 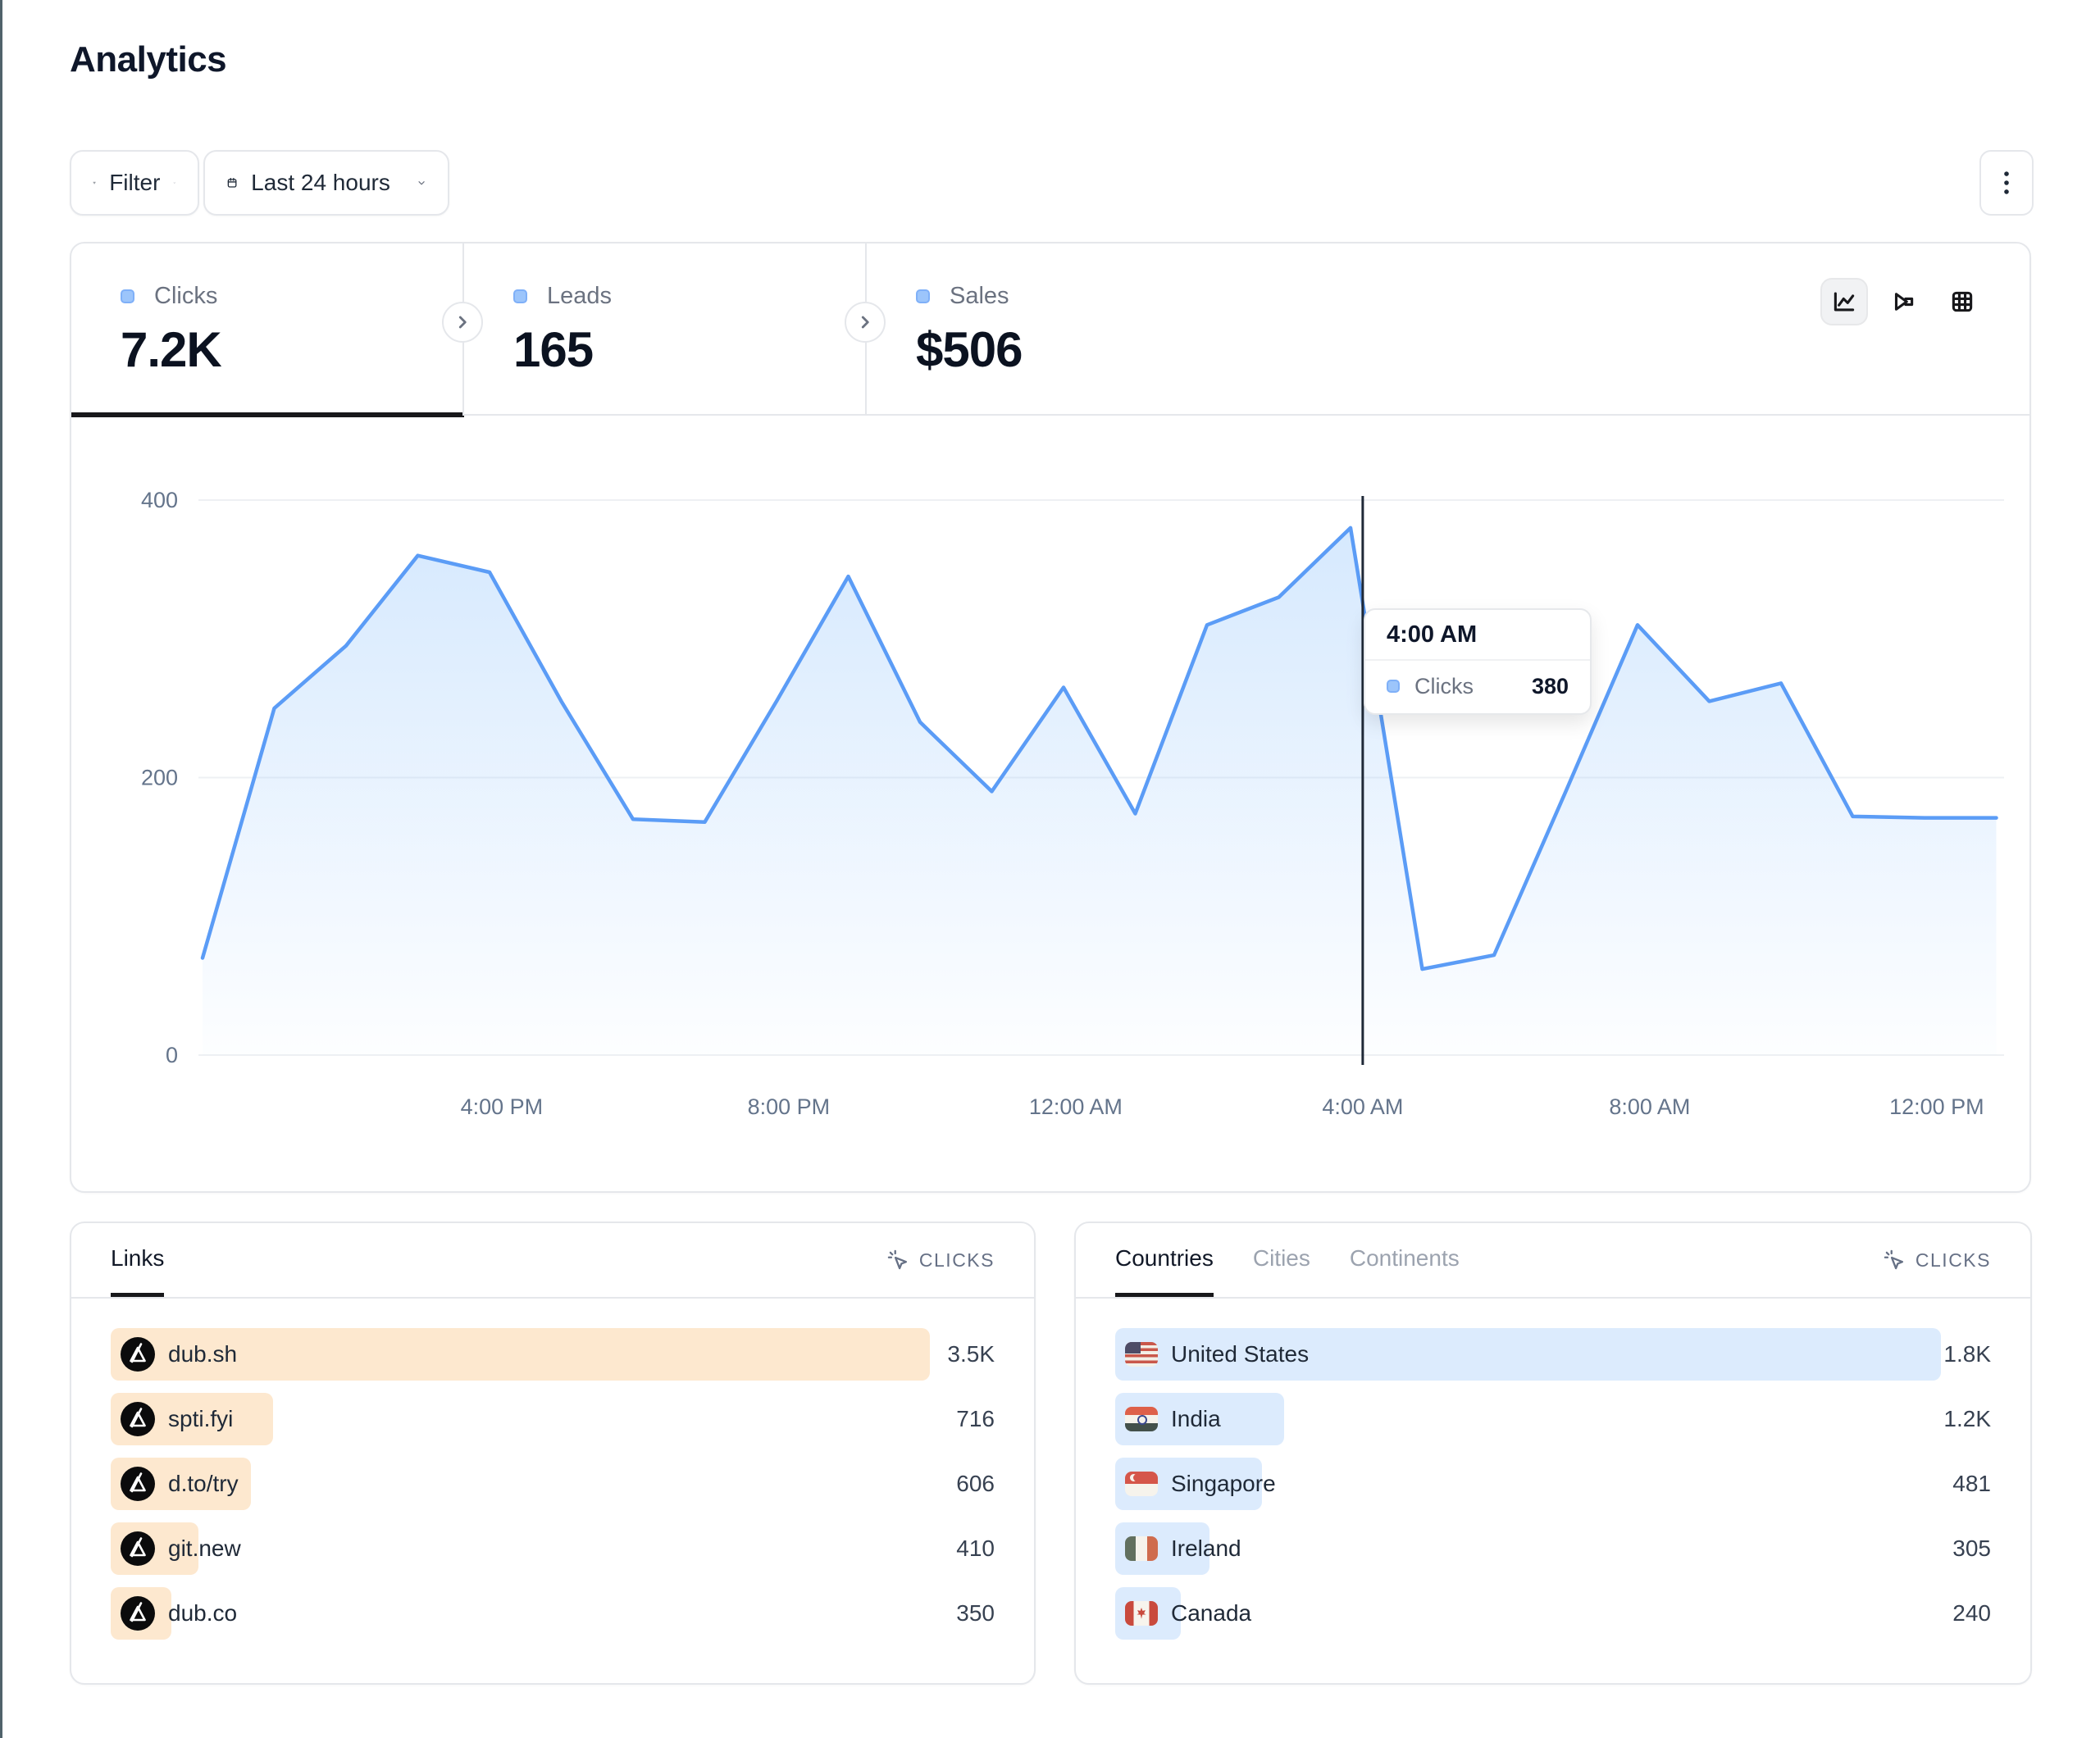 I want to click on svg-text: 400, so click(x=159, y=500).